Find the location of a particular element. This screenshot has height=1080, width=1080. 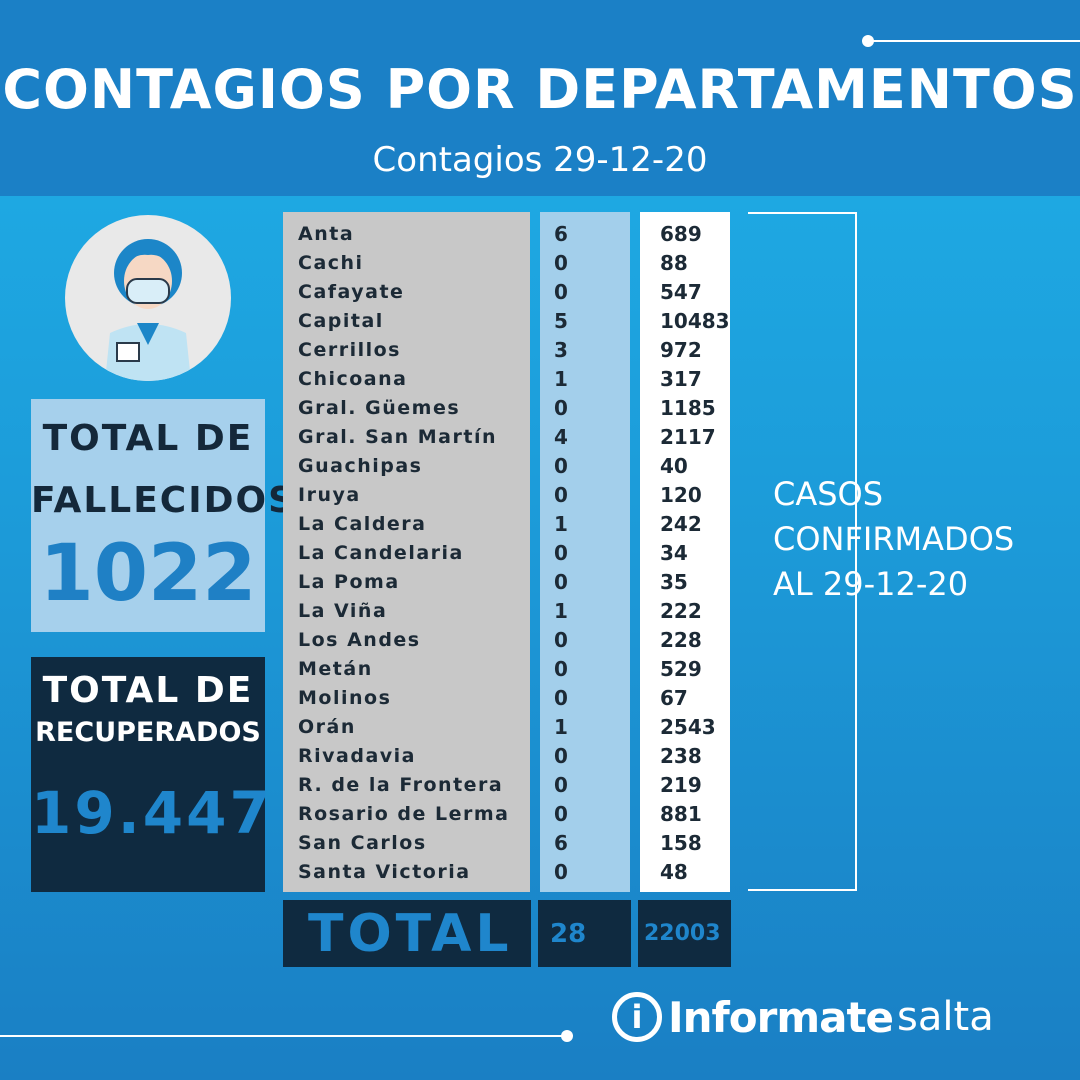

page-subtitle: Contagios 29-12-20 is located at coordinates (540, 160).